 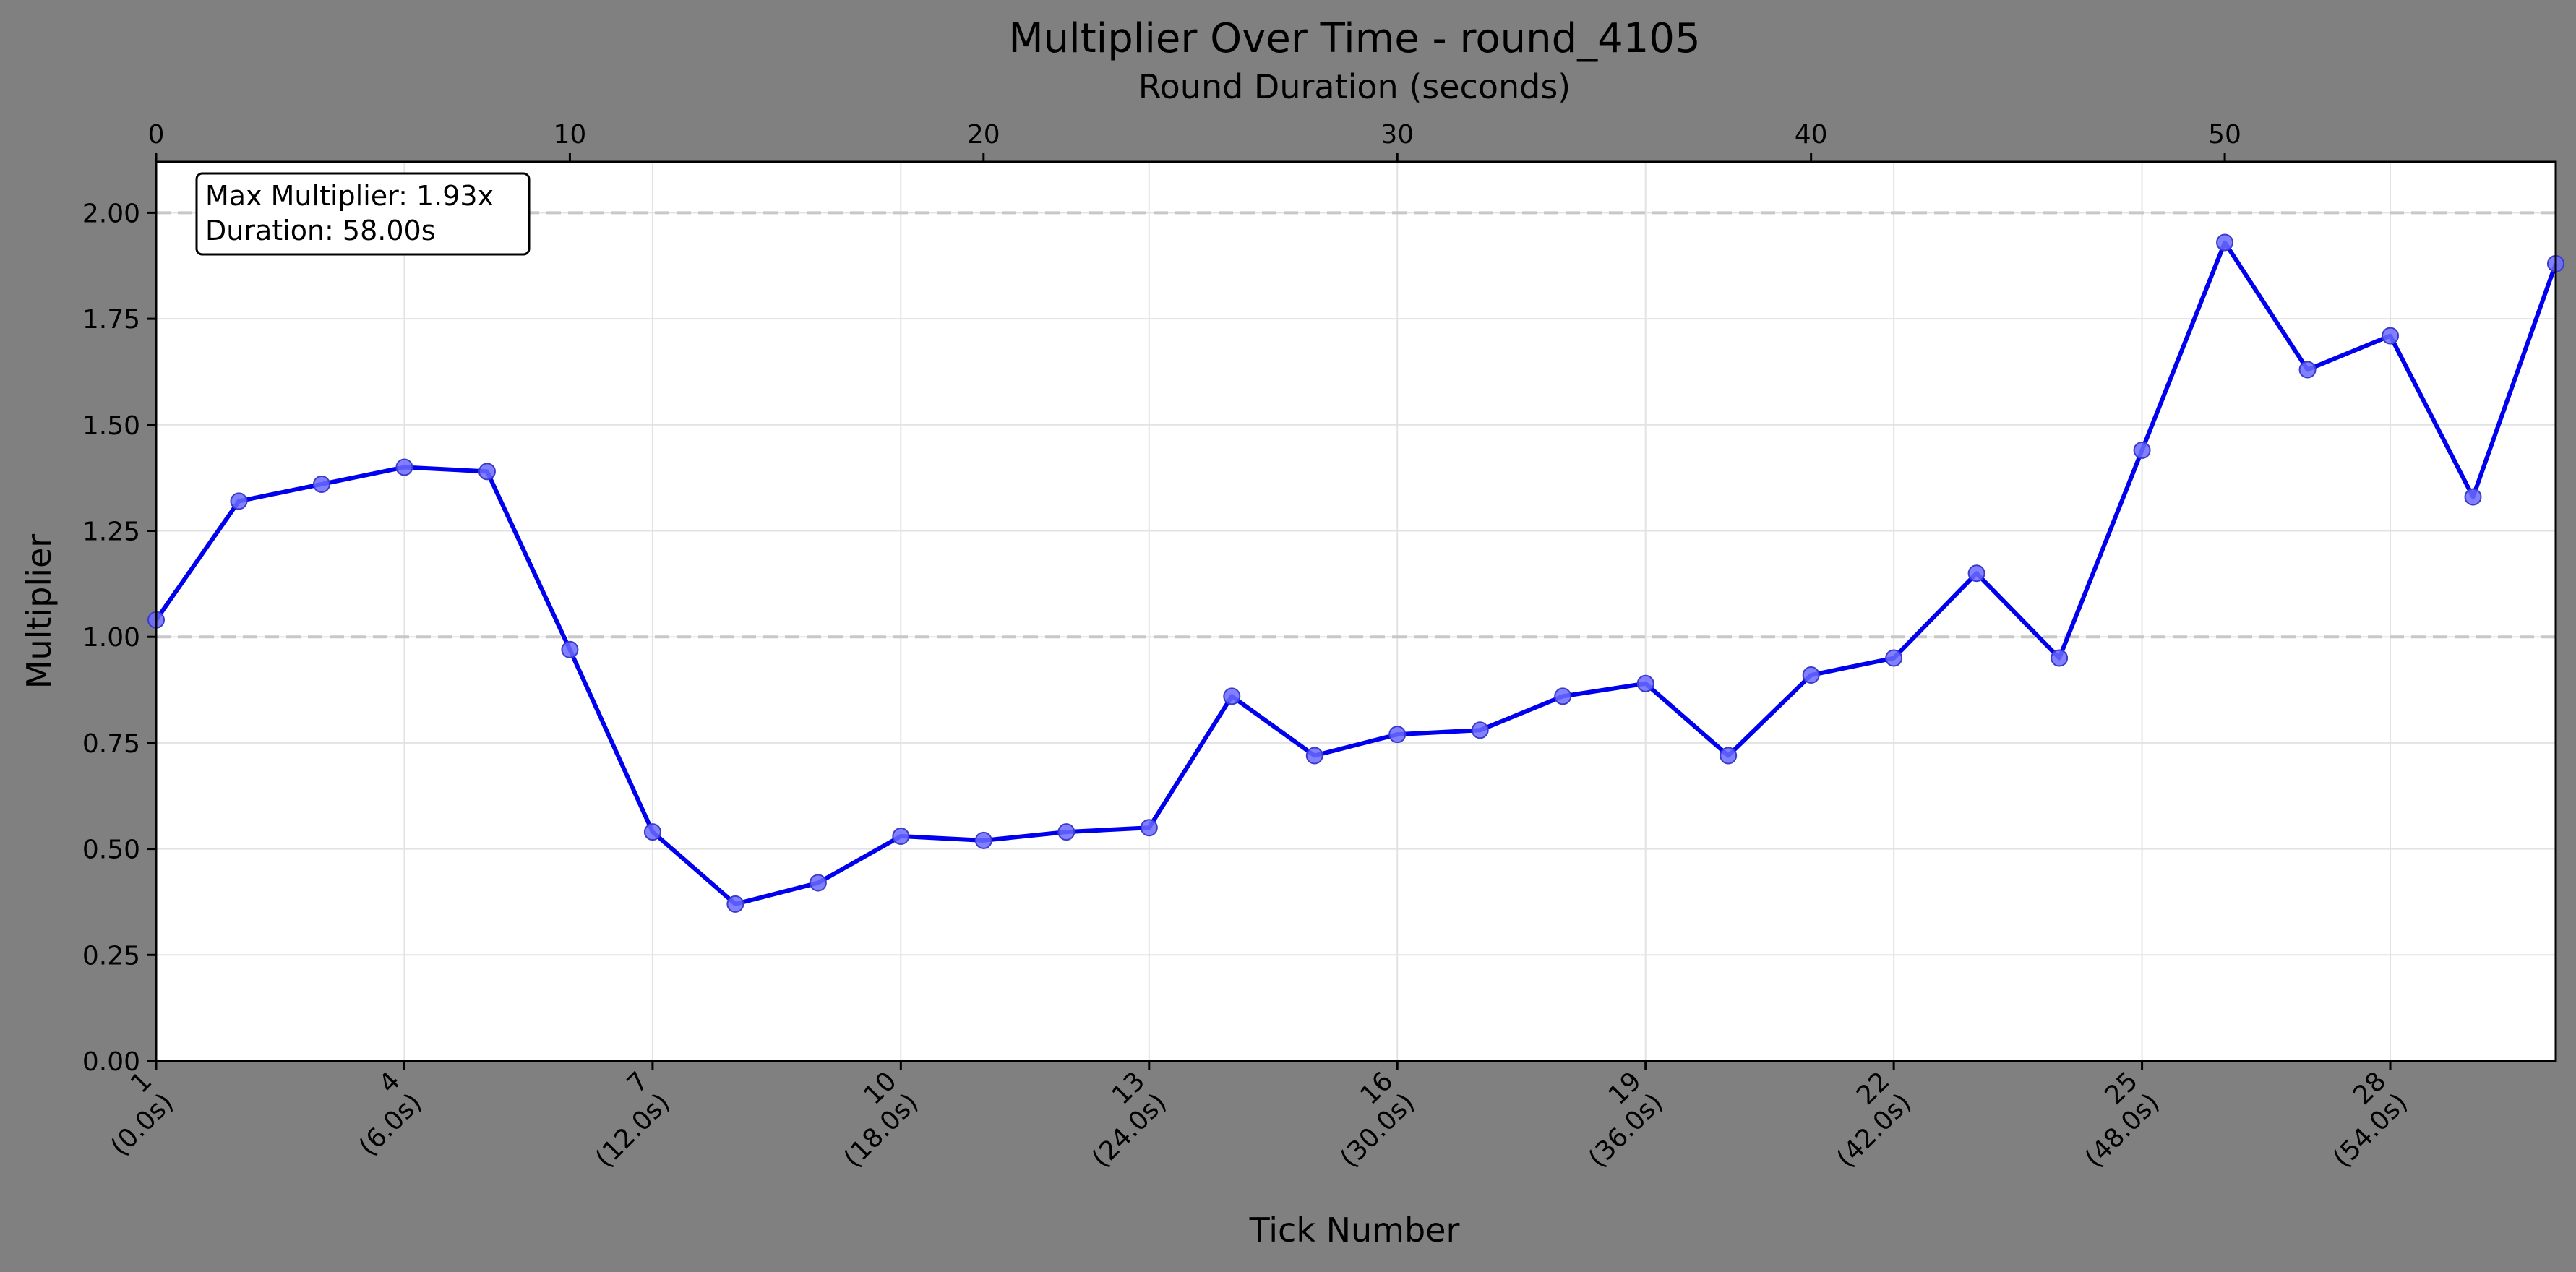 I want to click on top-x-tick-label: 10, so click(x=571, y=135).